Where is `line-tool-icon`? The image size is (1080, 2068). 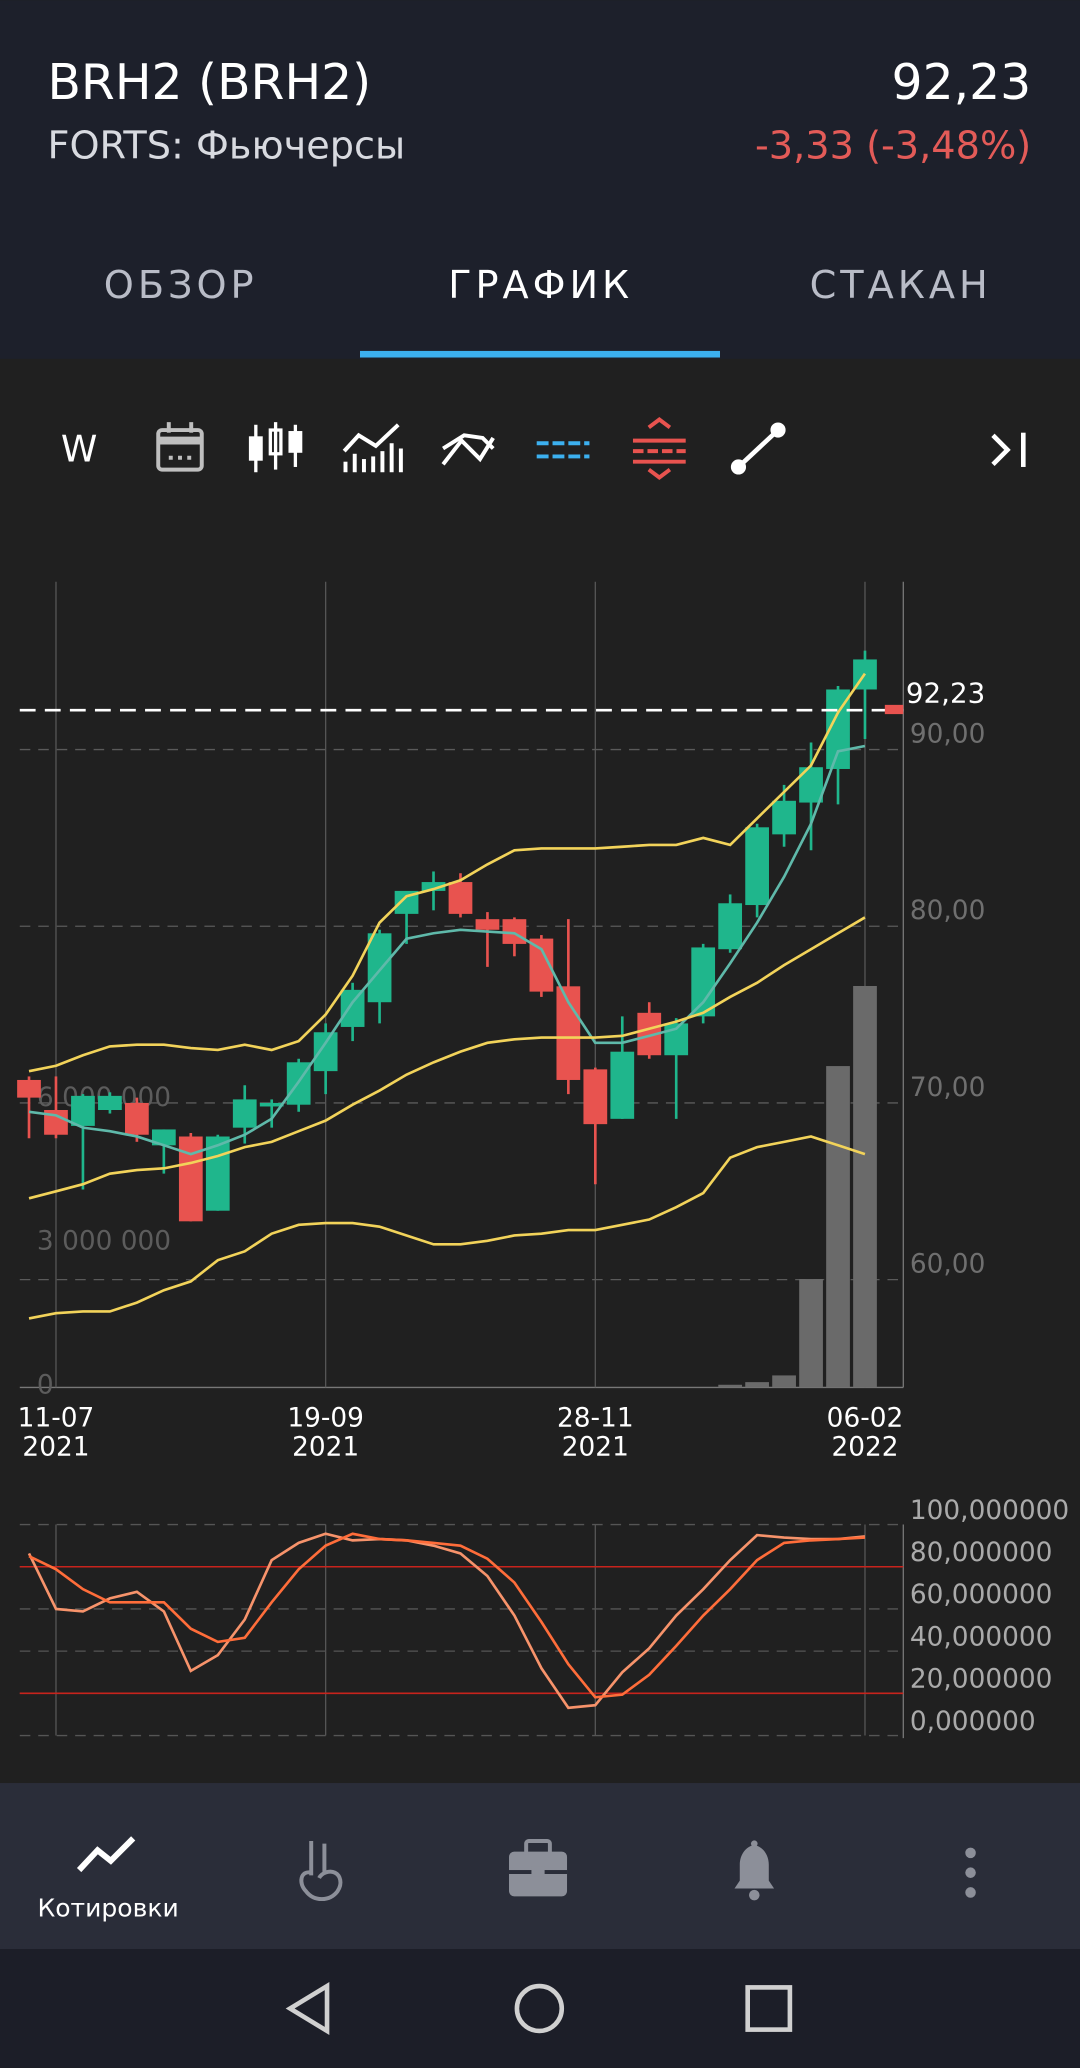
line-tool-icon is located at coordinates (758, 448).